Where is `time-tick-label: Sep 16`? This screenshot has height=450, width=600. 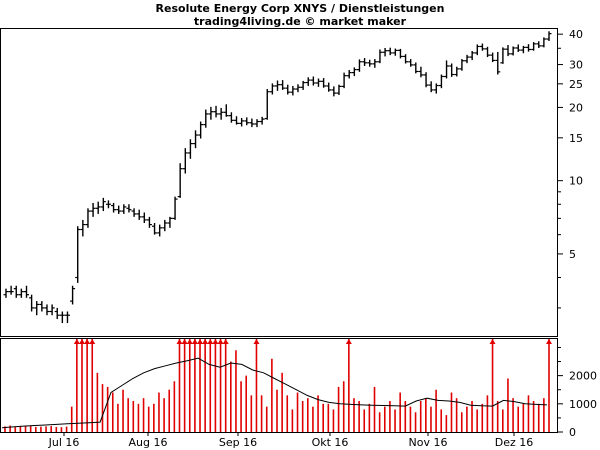
time-tick-label: Sep 16 is located at coordinates (238, 442).